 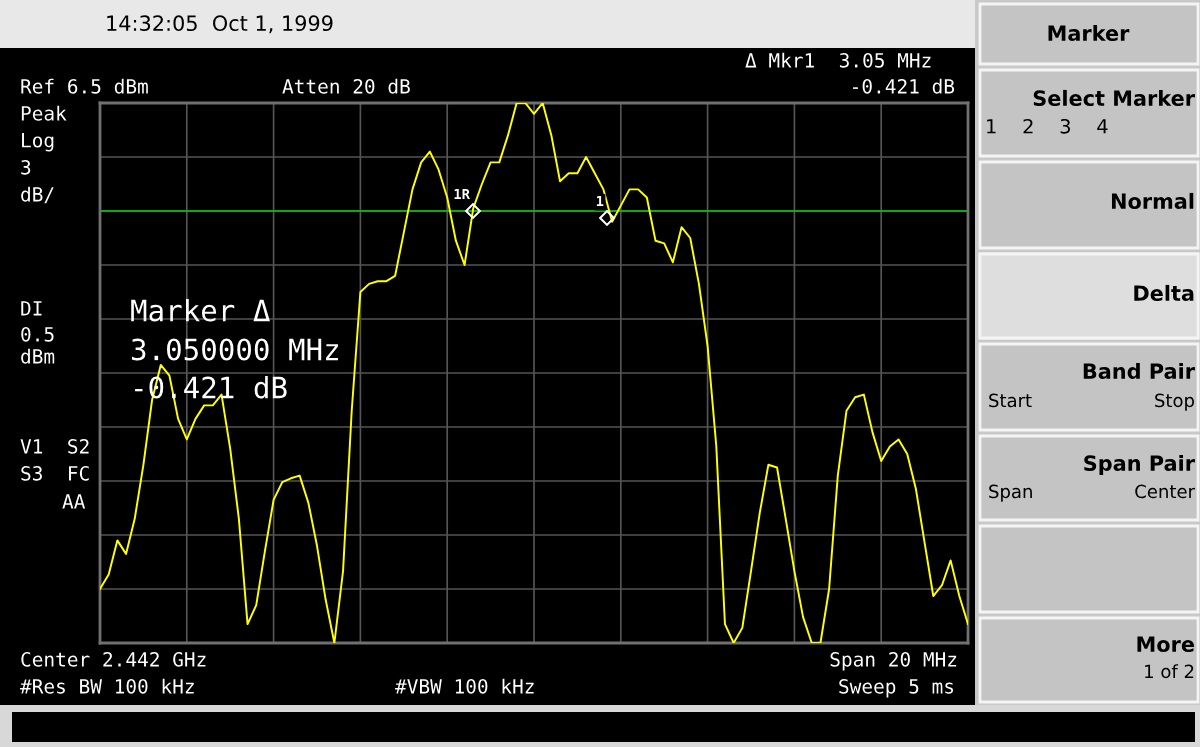 What do you see at coordinates (84, 86) in the screenshot?
I see `text: Ref 6.5 dBm` at bounding box center [84, 86].